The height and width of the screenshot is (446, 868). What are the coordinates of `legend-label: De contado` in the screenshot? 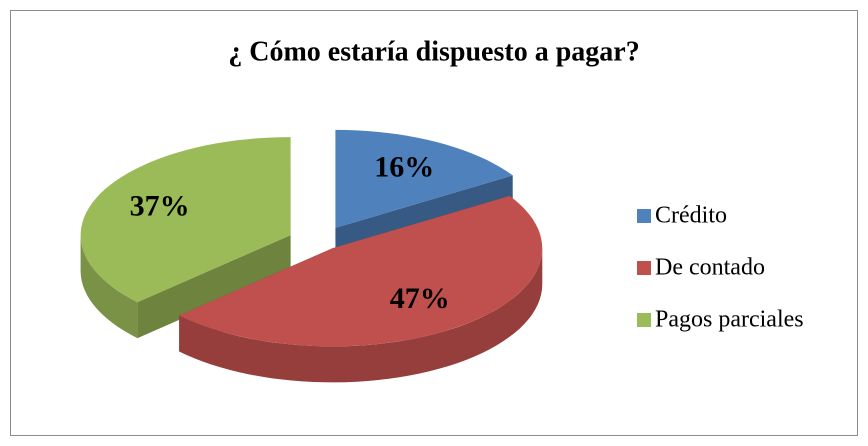 It's located at (710, 268).